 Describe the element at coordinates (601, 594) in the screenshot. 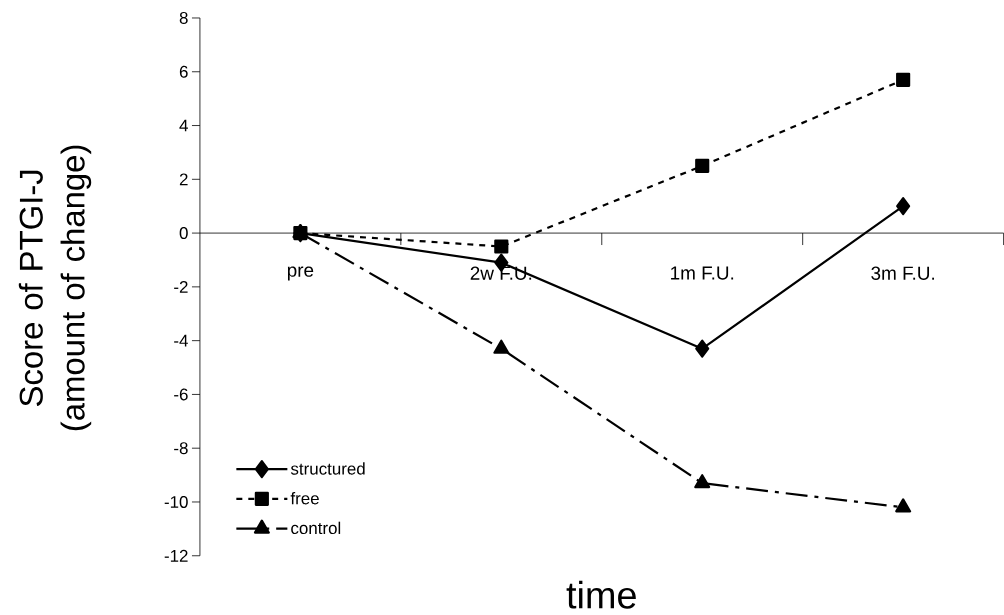

I see `x-axis-title: time` at that location.